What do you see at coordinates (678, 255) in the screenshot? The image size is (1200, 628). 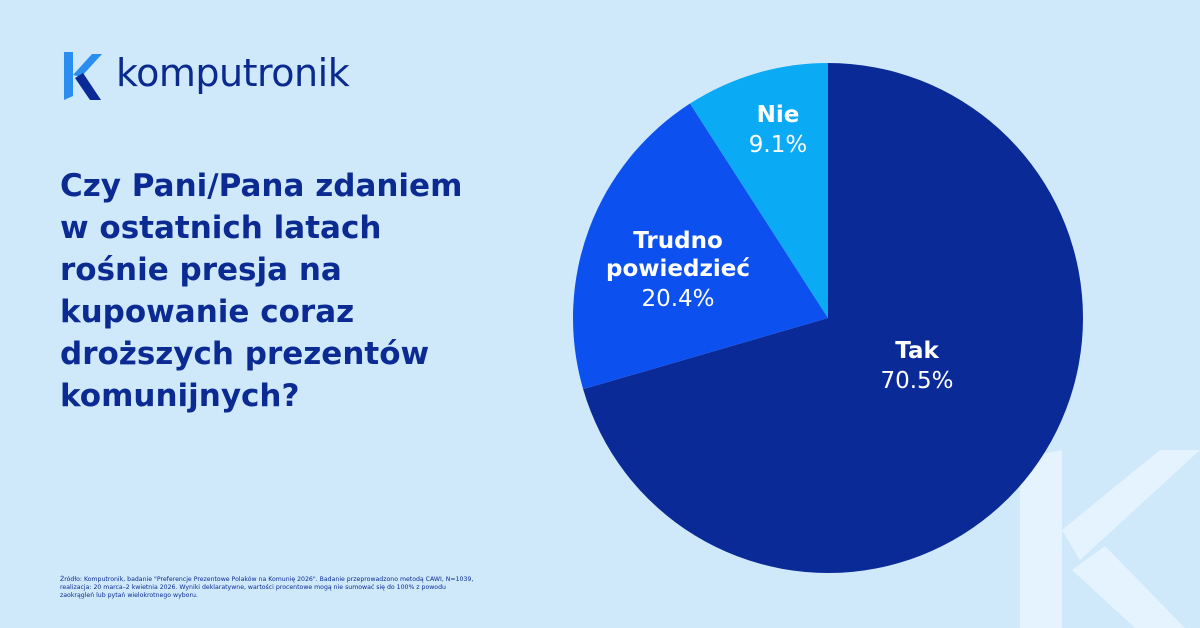 I see `slice-label-trudno-powiedzieć: Trudno powiedzieć` at bounding box center [678, 255].